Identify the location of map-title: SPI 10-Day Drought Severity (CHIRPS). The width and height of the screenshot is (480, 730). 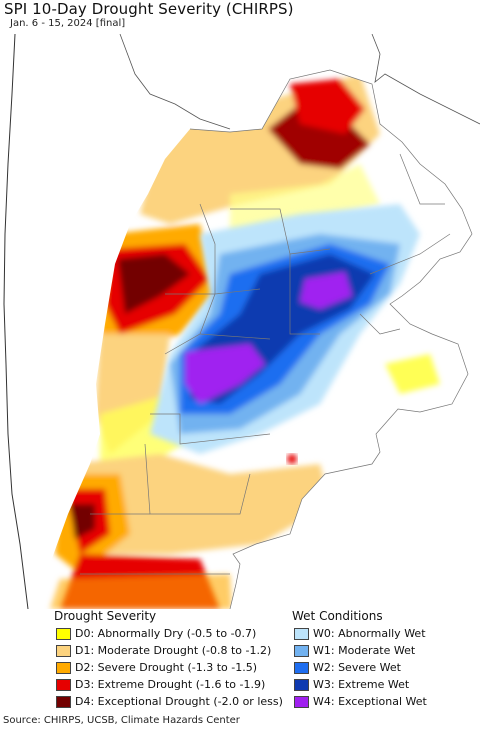
(149, 9).